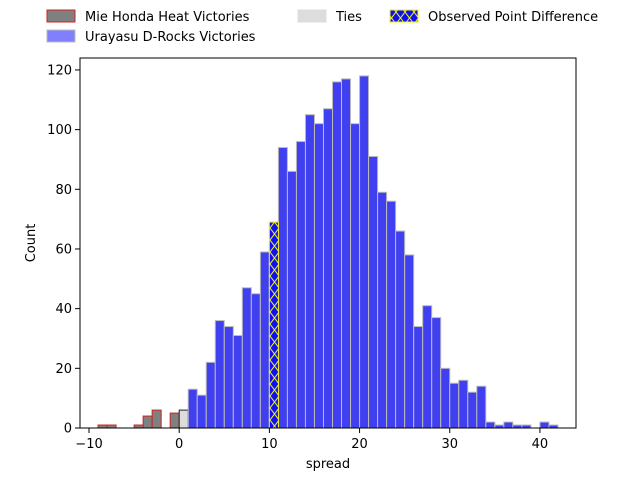  I want to click on y-axis-label: Count, so click(31, 243).